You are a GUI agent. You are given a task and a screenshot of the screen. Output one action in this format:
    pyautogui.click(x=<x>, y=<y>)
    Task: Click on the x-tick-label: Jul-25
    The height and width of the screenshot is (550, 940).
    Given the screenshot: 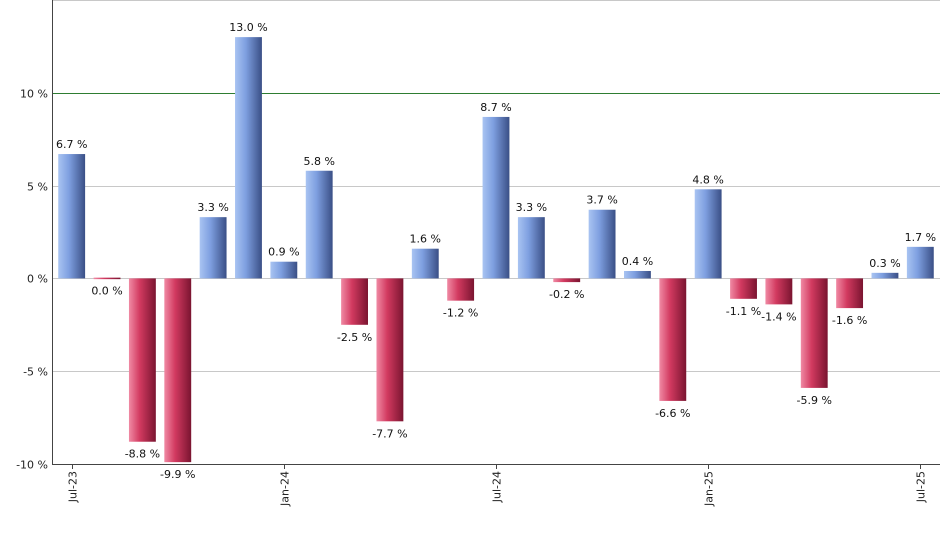 What is the action you would take?
    pyautogui.click(x=921, y=487)
    